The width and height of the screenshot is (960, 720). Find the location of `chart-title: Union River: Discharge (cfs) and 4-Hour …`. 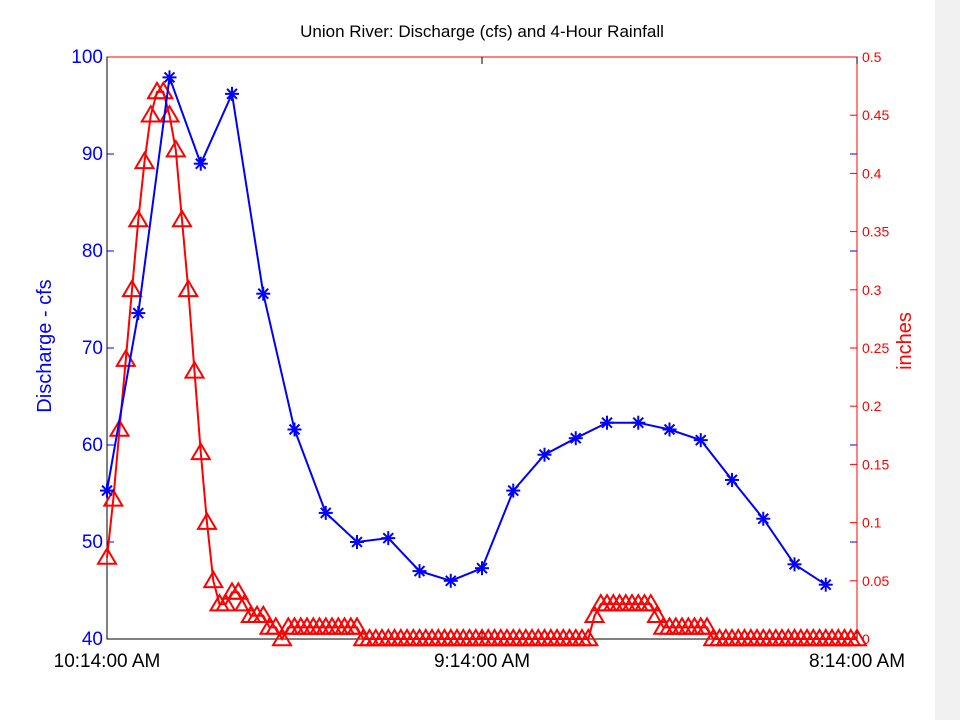

chart-title: Union River: Discharge (cfs) and 4-Hour … is located at coordinates (482, 31).